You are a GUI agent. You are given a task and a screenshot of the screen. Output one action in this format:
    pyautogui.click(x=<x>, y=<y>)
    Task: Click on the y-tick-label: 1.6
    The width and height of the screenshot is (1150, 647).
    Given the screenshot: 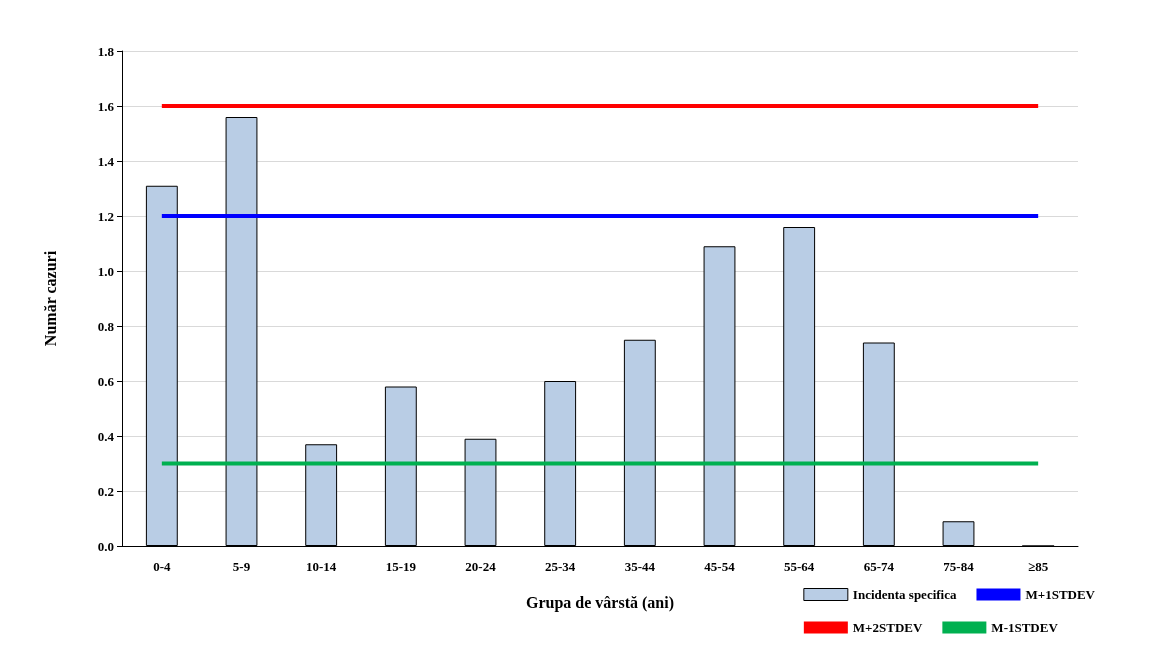 What is the action you would take?
    pyautogui.click(x=106, y=106)
    